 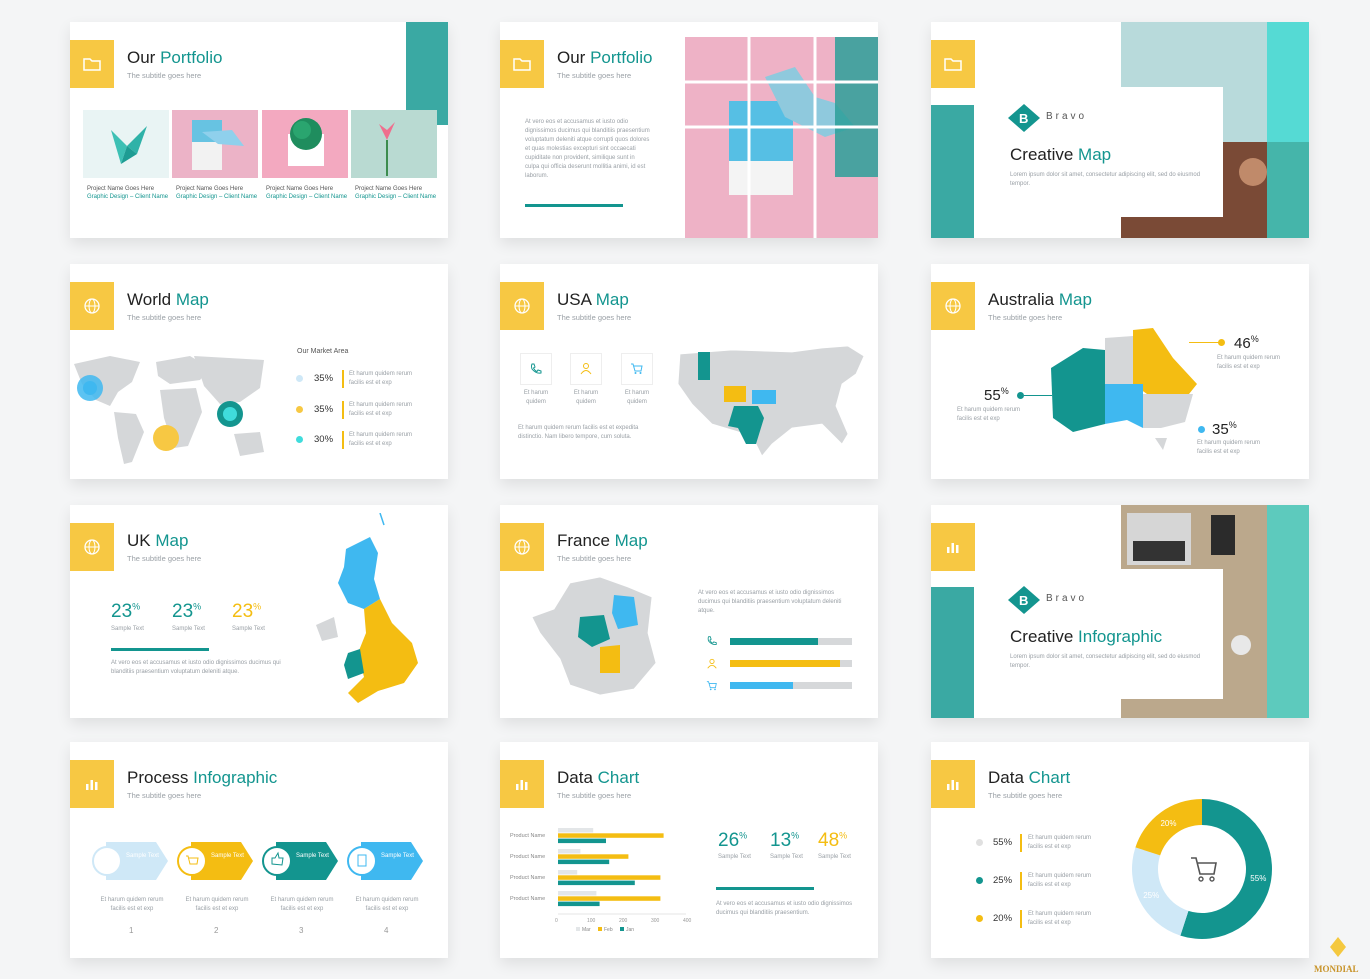 I want to click on market-text: Et harum quidem rerum facilis est et exp, so click(x=381, y=409).